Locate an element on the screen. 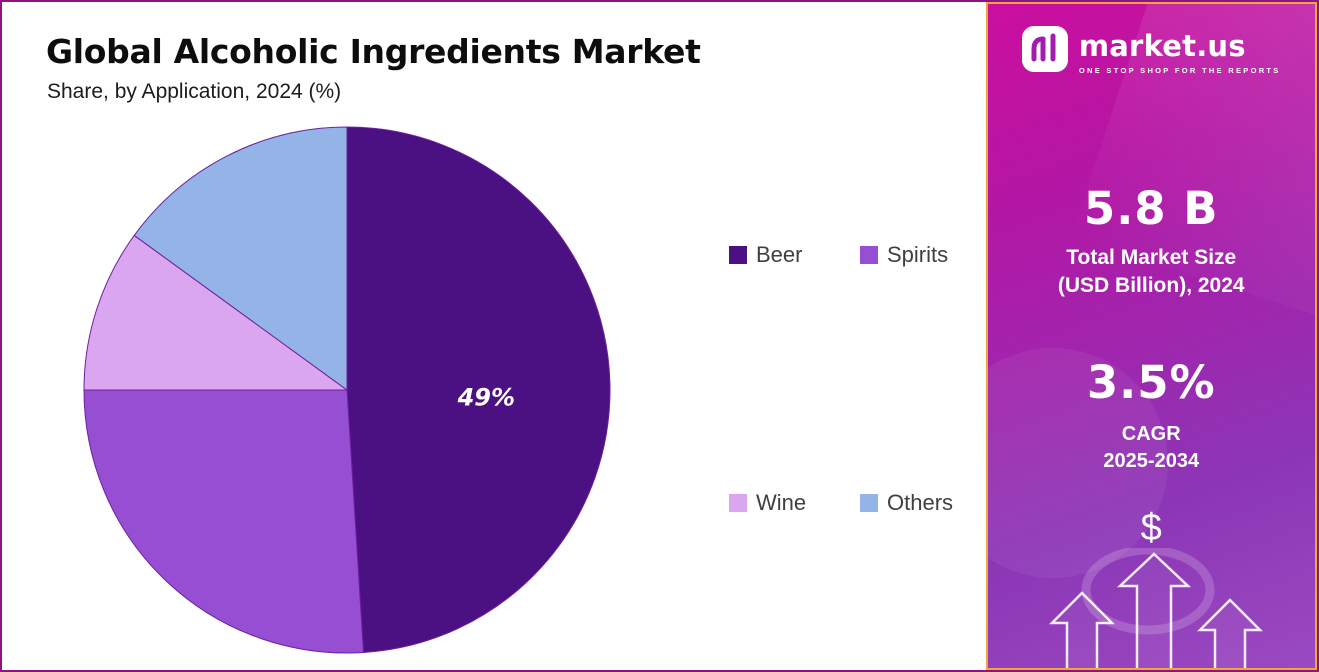 The height and width of the screenshot is (672, 1319). brand-text: market.us ONE STOP SHOP FOR THE REPORTS is located at coordinates (1180, 52).